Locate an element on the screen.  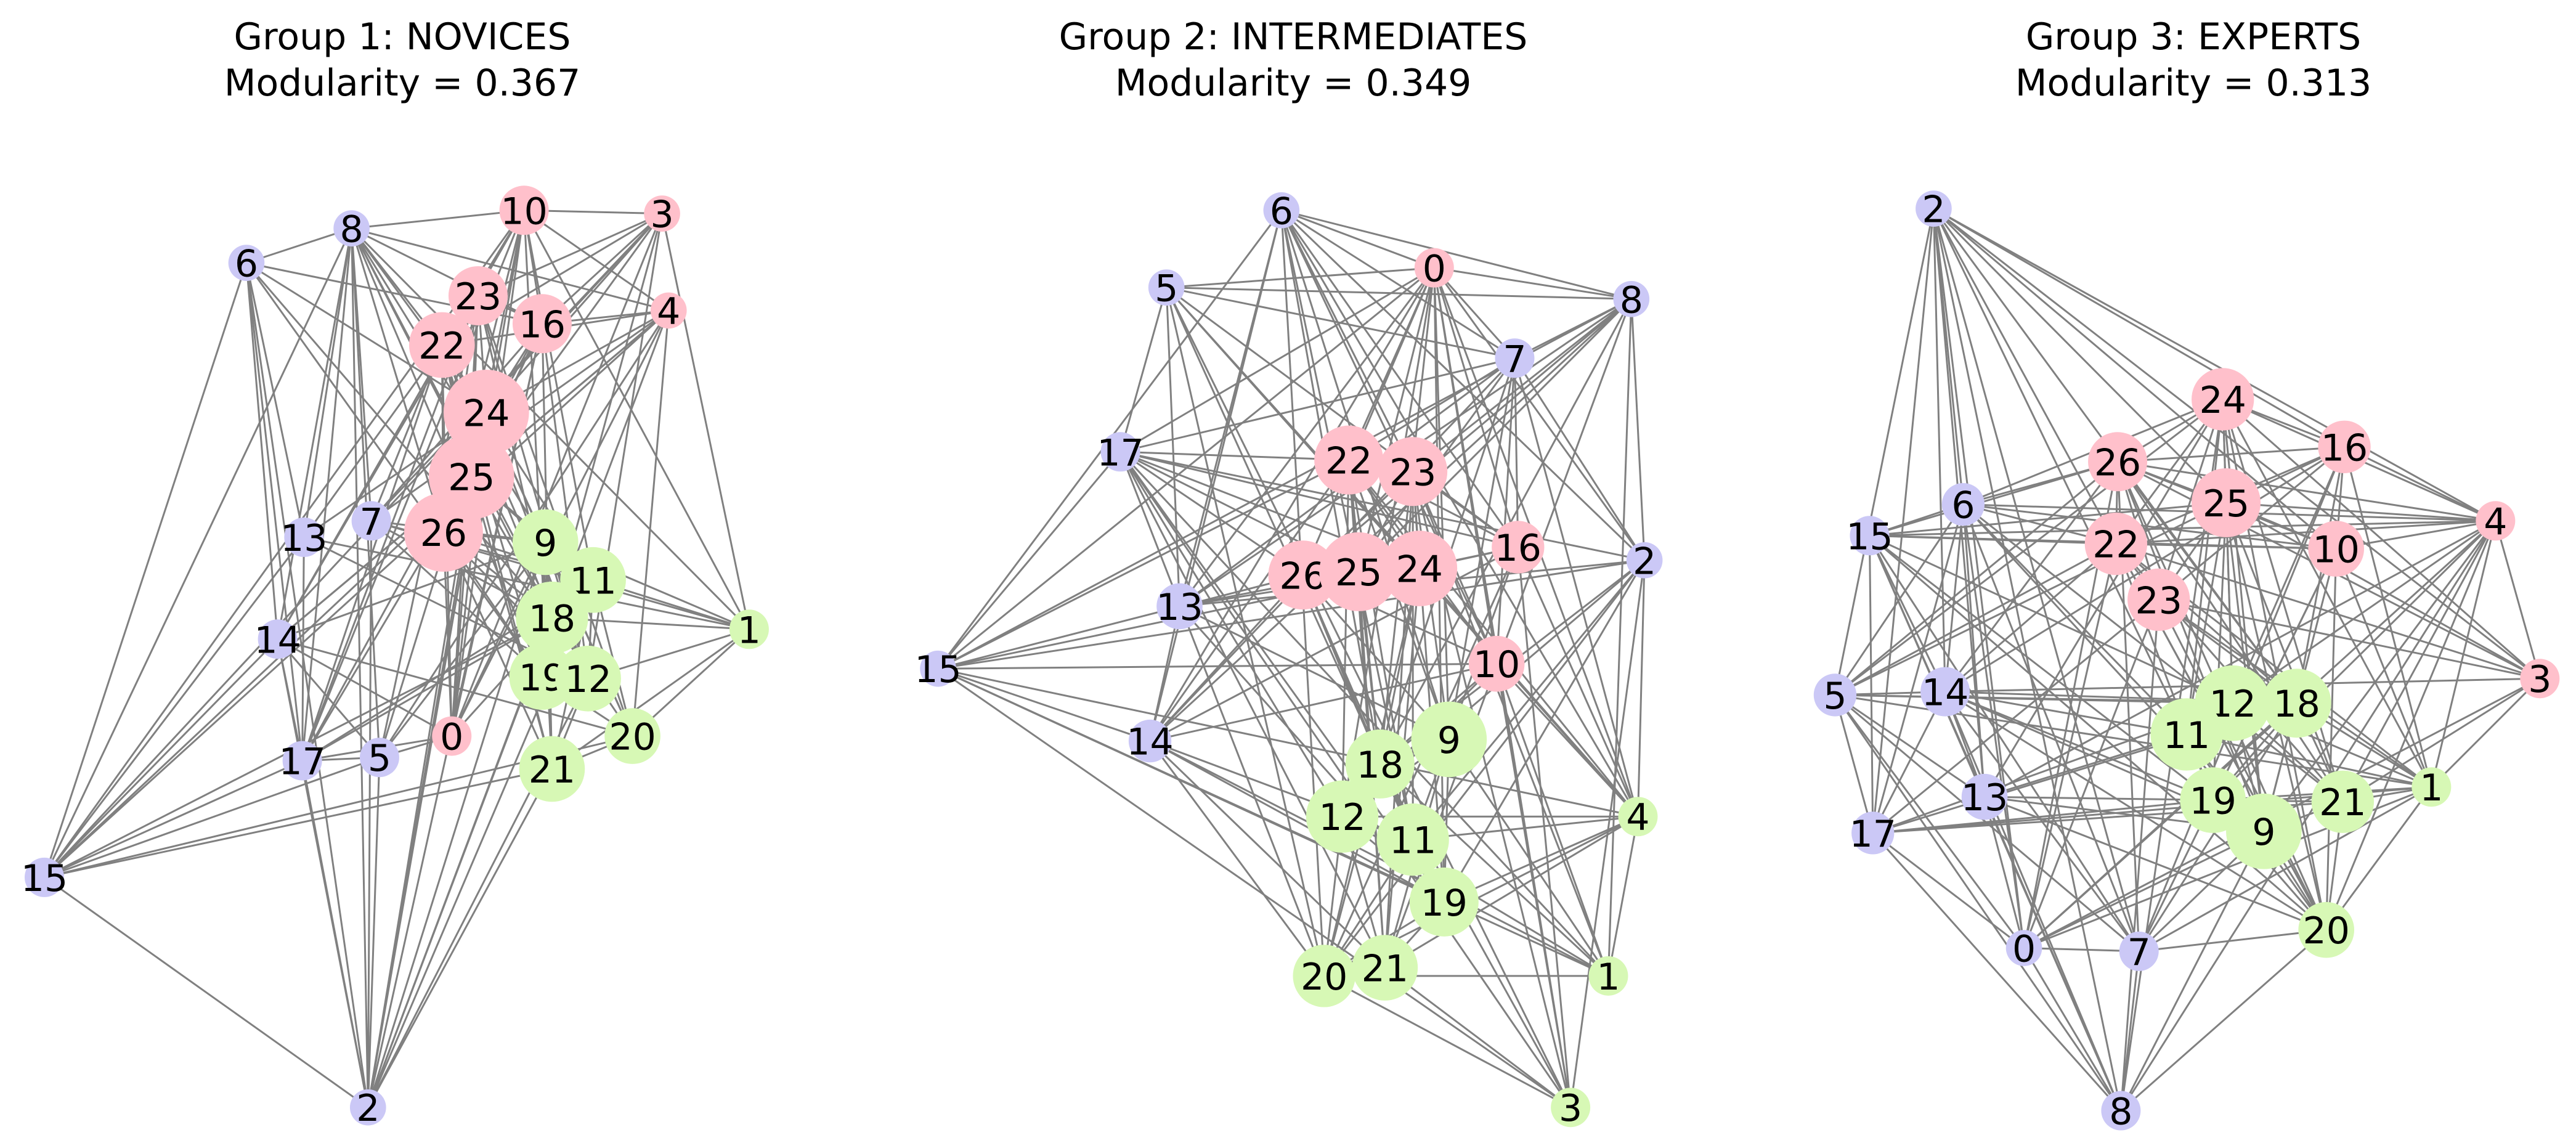
node-label: 21 is located at coordinates (2342, 803).